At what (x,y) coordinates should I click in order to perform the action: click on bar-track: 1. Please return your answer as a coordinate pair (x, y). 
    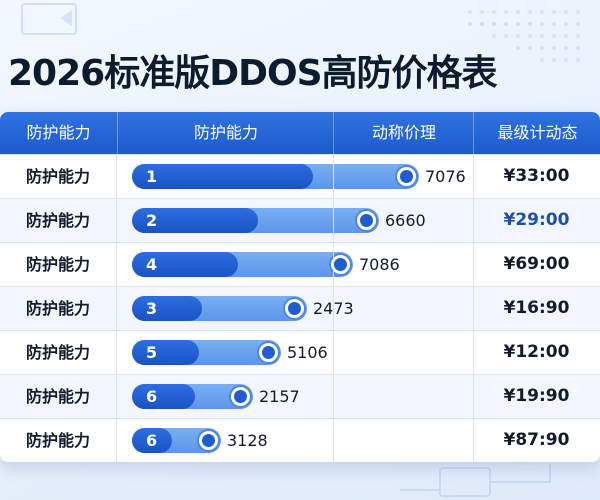
    Looking at the image, I should click on (275, 176).